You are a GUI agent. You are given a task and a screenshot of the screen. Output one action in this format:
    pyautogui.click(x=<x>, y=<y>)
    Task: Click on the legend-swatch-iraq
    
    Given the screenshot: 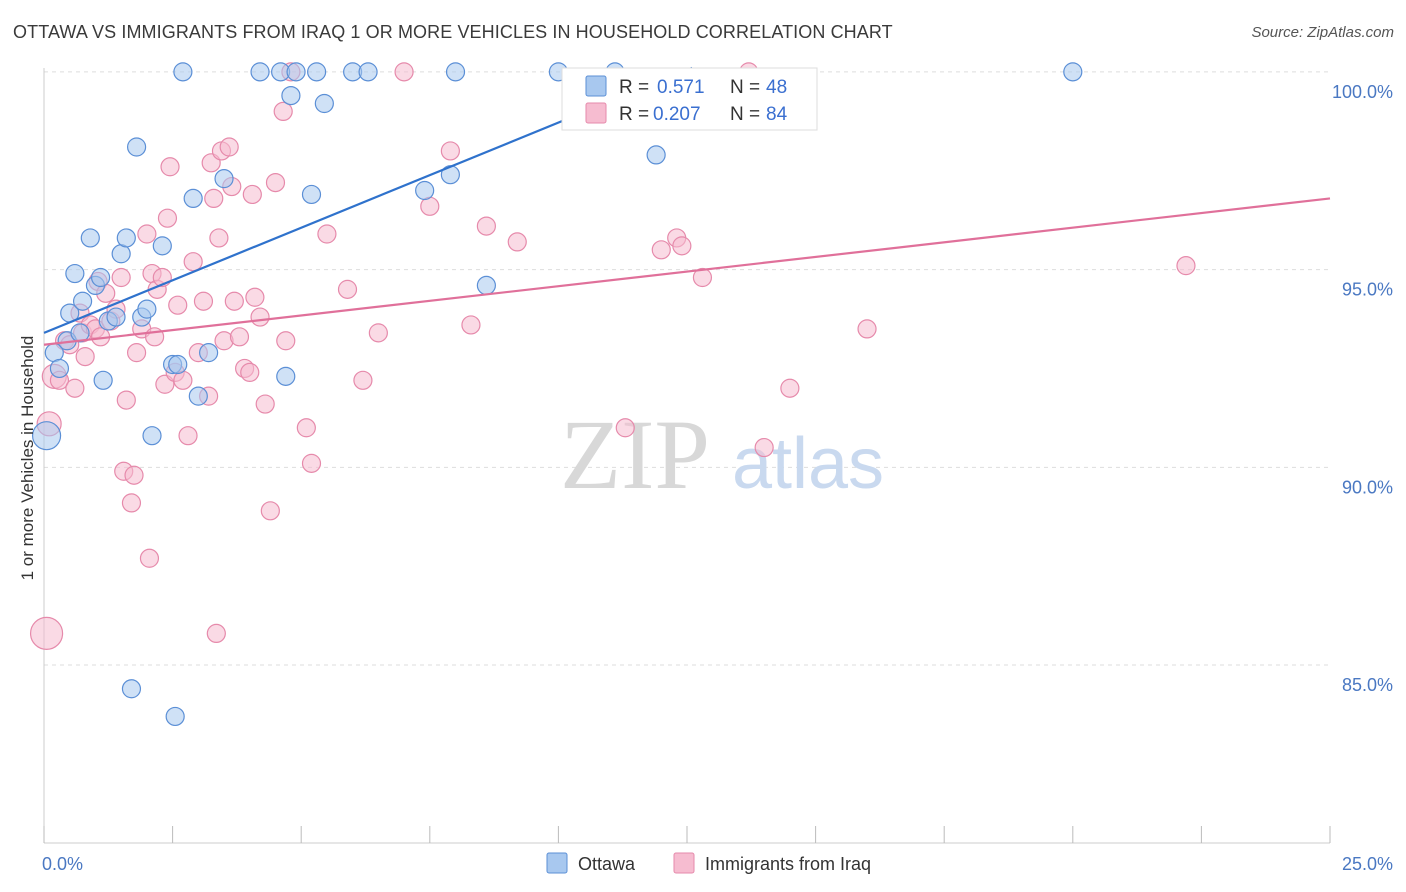 What is the action you would take?
    pyautogui.click(x=596, y=113)
    